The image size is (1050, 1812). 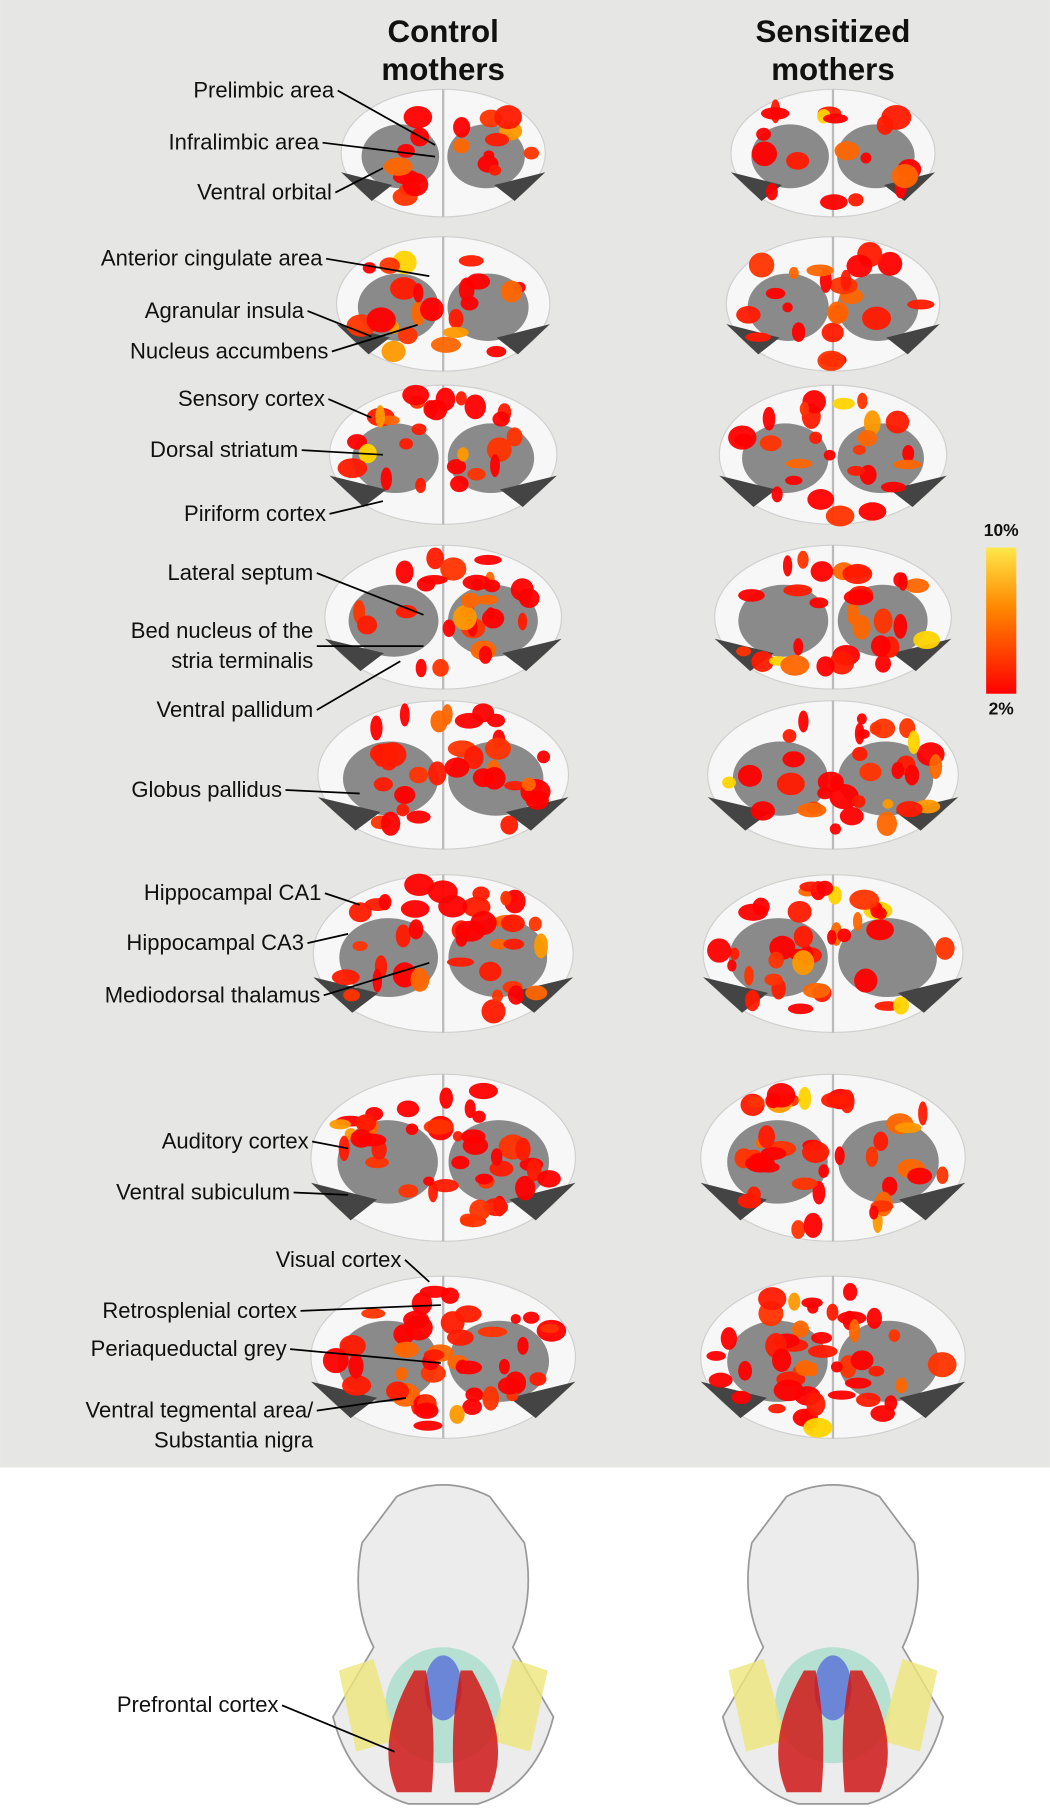 I want to click on region-label: Dorsal striatum, so click(x=224, y=449).